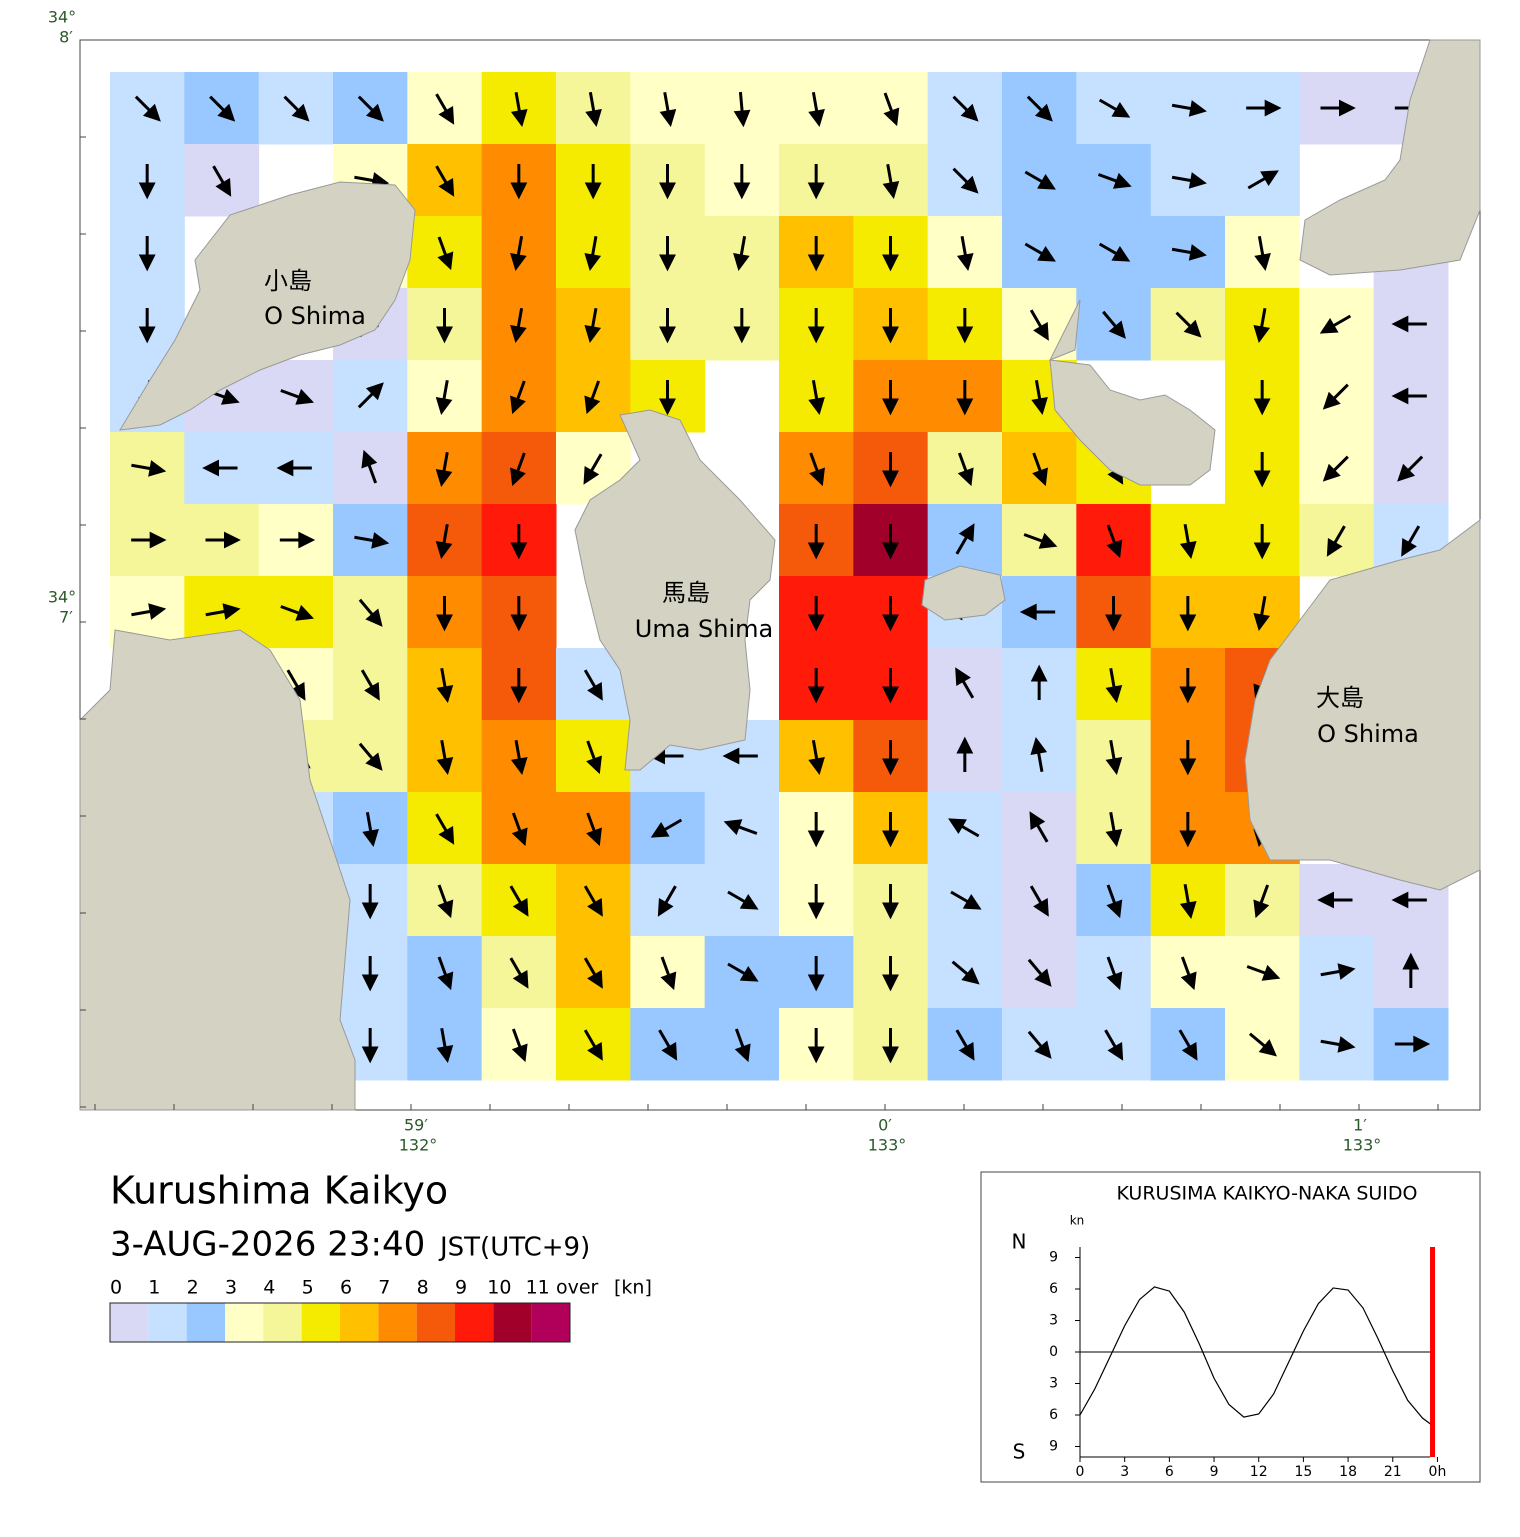  What do you see at coordinates (1077, 1221) in the screenshot?
I see `y-unit: kn` at bounding box center [1077, 1221].